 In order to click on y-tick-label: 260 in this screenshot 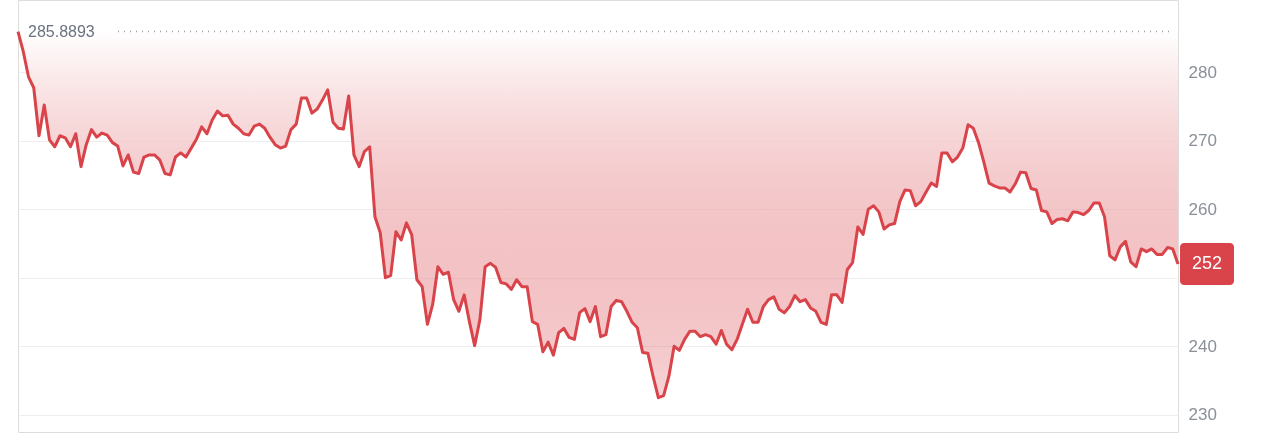, I will do `click(1202, 209)`.